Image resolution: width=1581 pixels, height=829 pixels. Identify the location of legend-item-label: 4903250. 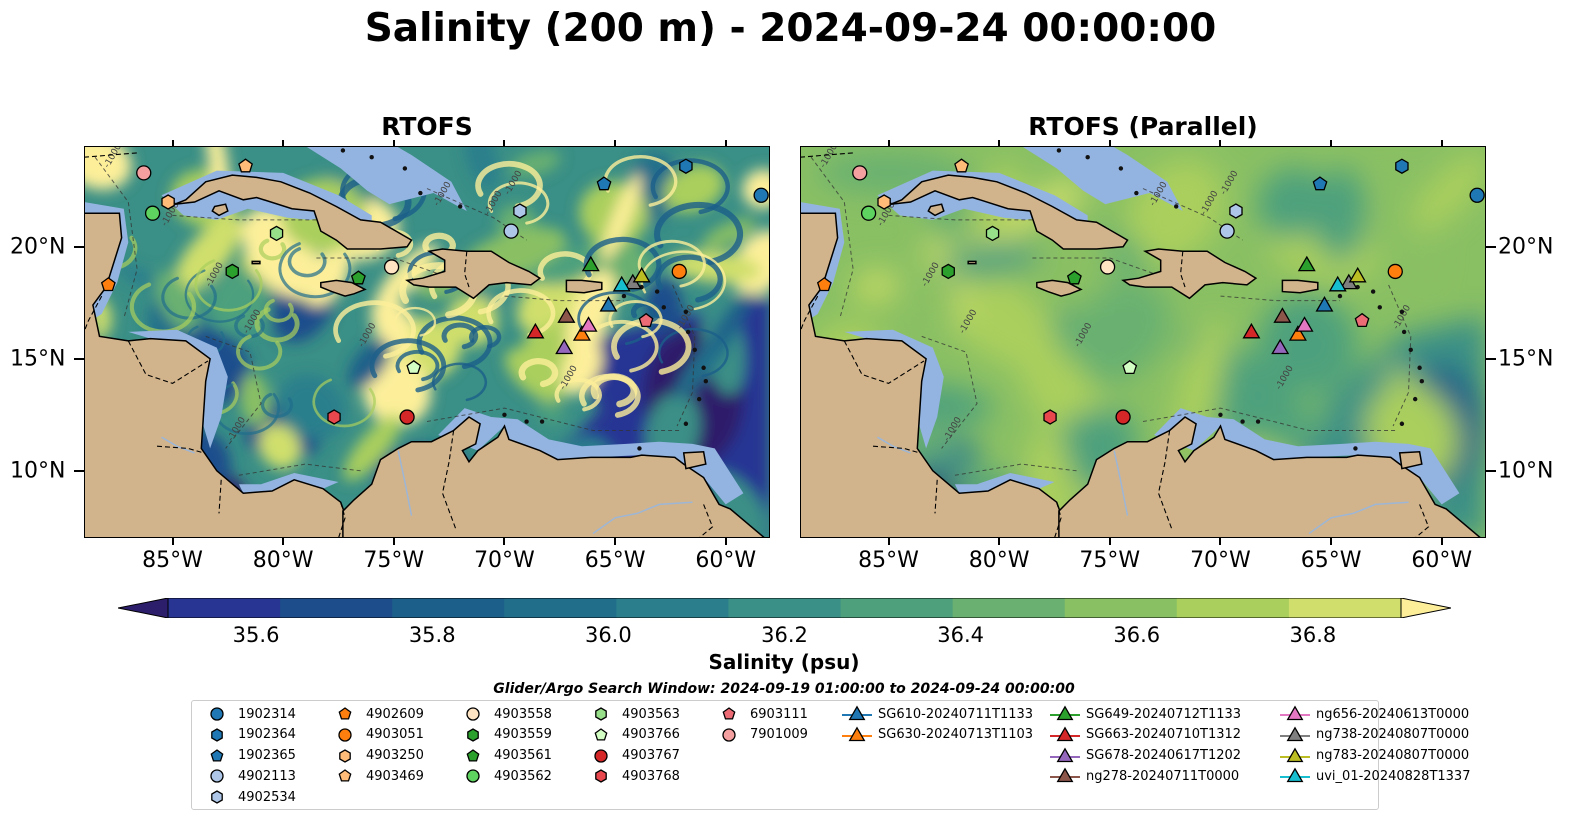
(395, 756).